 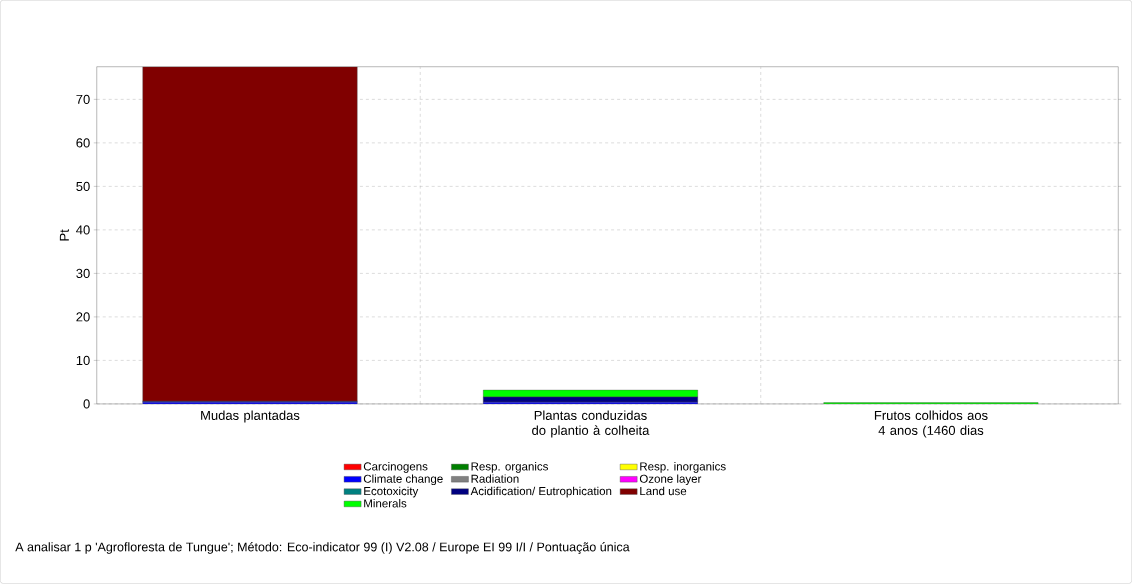 I want to click on y-tick-label: 10, so click(x=83, y=360).